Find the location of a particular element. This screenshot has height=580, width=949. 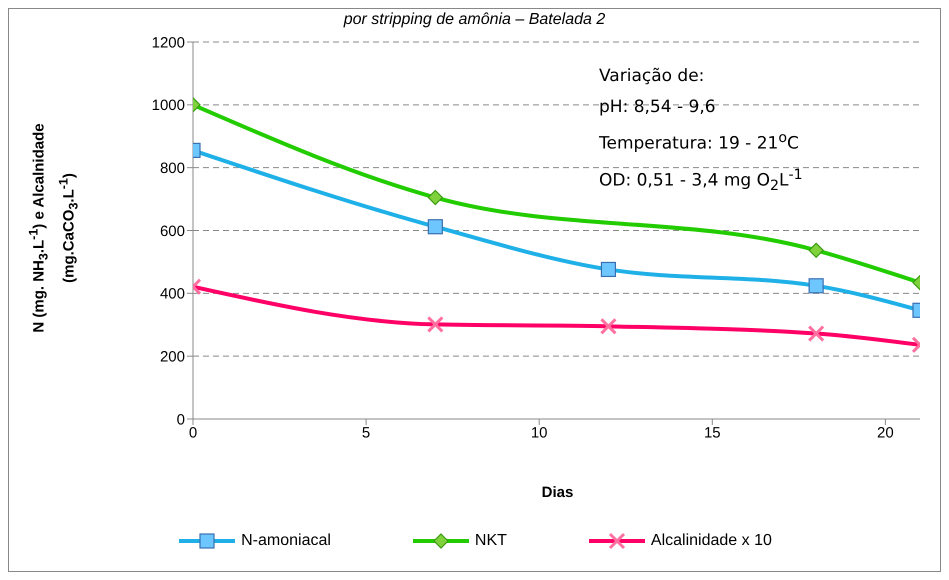

chart-title: por stripping de amônia – Batelada 2 is located at coordinates (474, 20).